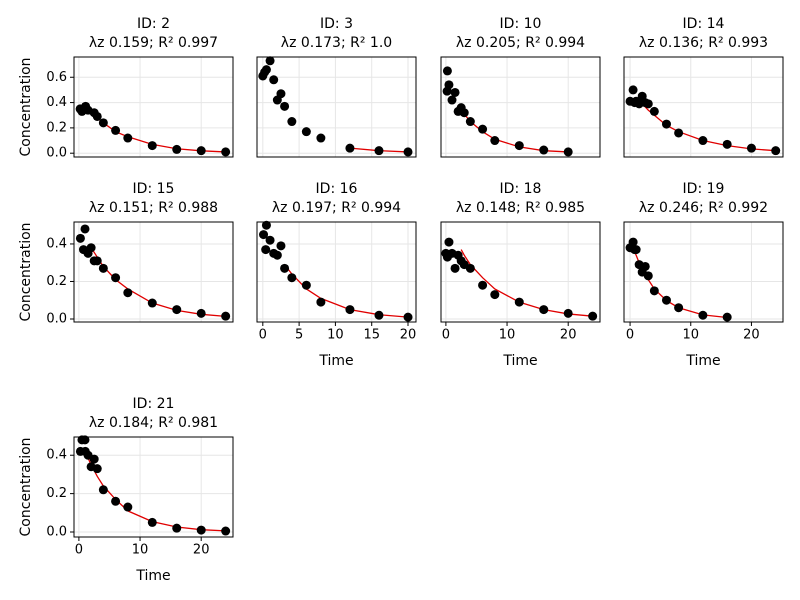 The image size is (800, 600). What do you see at coordinates (703, 208) in the screenshot?
I see `panel-subtitle: λz 0.246; R² 0.992` at bounding box center [703, 208].